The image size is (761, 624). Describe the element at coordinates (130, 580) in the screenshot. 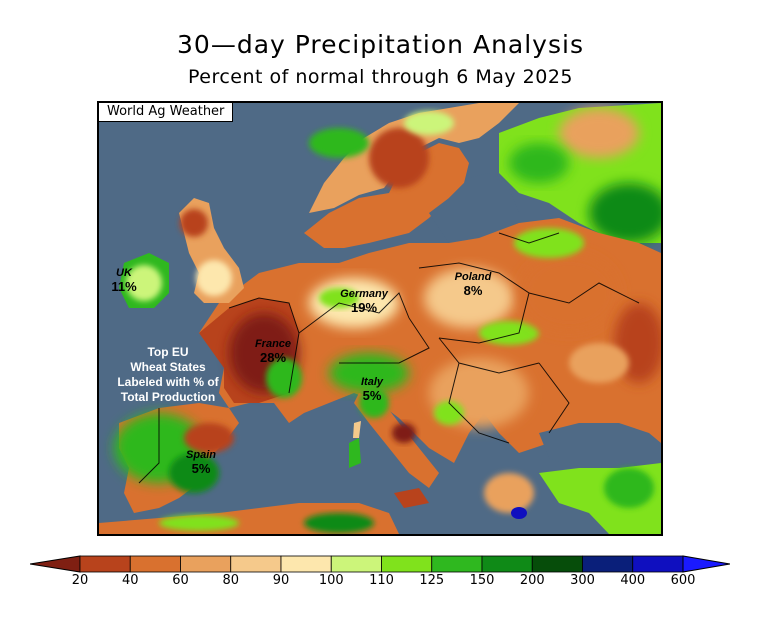

I see `legend-tick-label: 40` at that location.